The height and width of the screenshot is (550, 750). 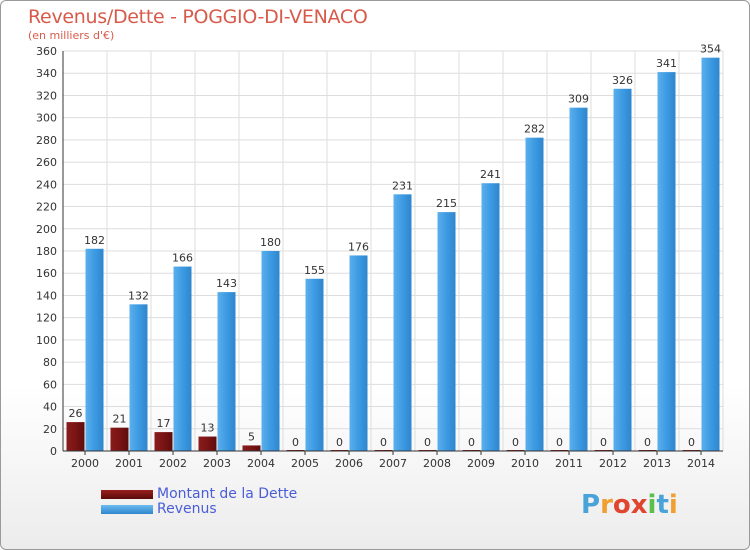 I want to click on y-tick-label: 360, so click(x=46, y=51).